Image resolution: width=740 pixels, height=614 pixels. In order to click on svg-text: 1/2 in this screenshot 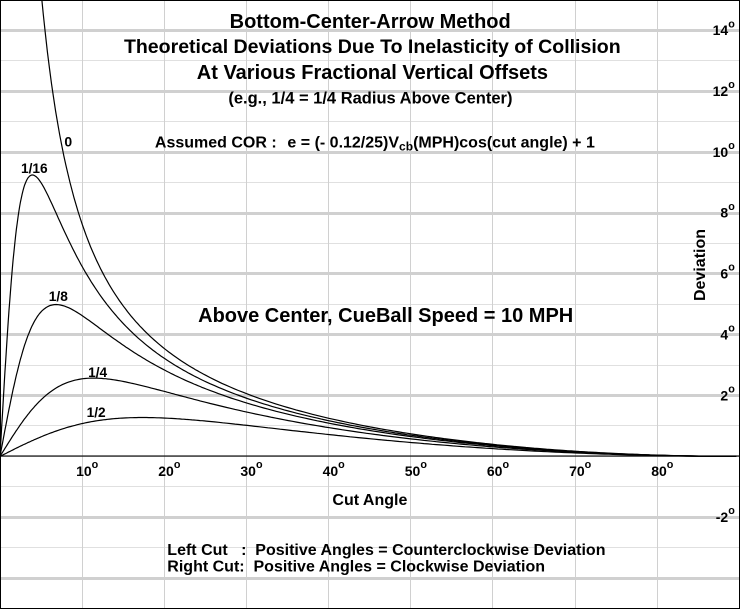, I will do `click(96, 412)`.